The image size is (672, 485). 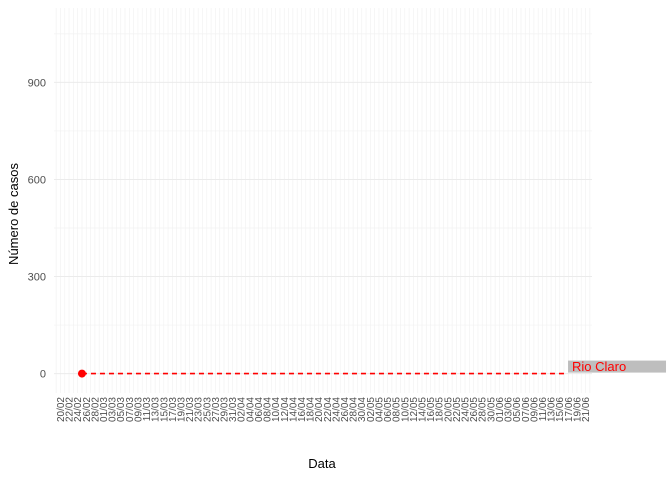 What do you see at coordinates (491, 409) in the screenshot?
I see `x-tick-label: 30/05` at bounding box center [491, 409].